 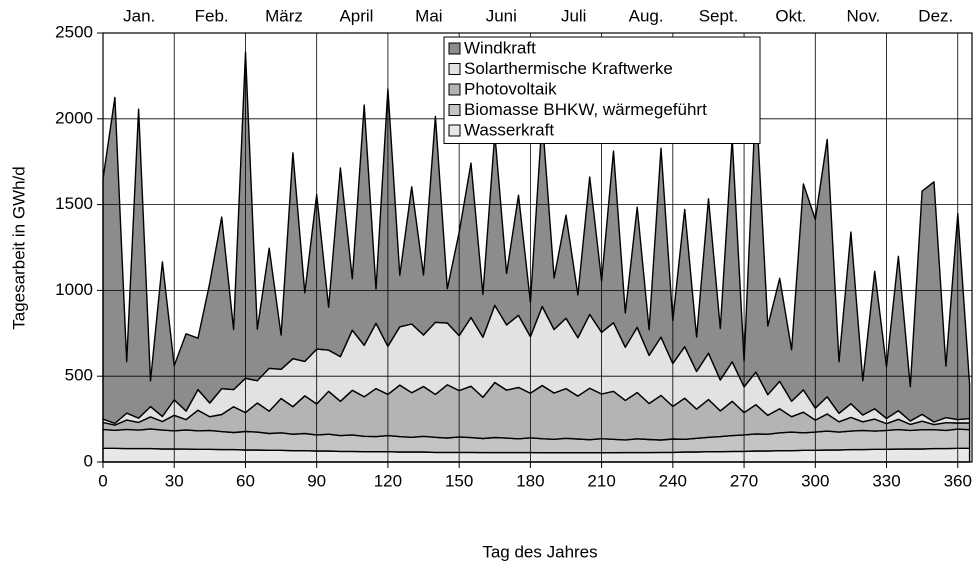 What do you see at coordinates (790, 15) in the screenshot?
I see `month-label: Okt.` at bounding box center [790, 15].